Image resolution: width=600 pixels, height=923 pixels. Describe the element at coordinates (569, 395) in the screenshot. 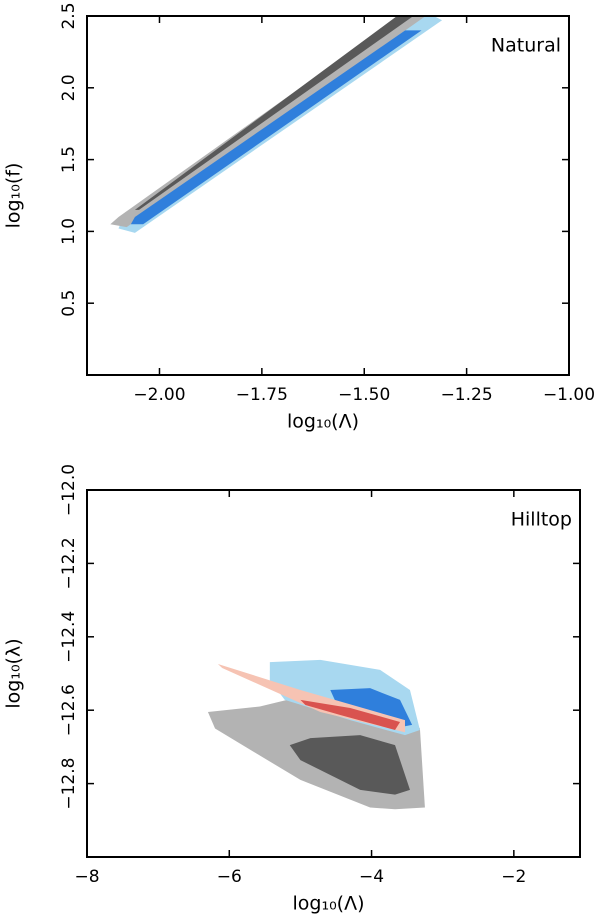

I see `x-tick-label: −1.00` at that location.